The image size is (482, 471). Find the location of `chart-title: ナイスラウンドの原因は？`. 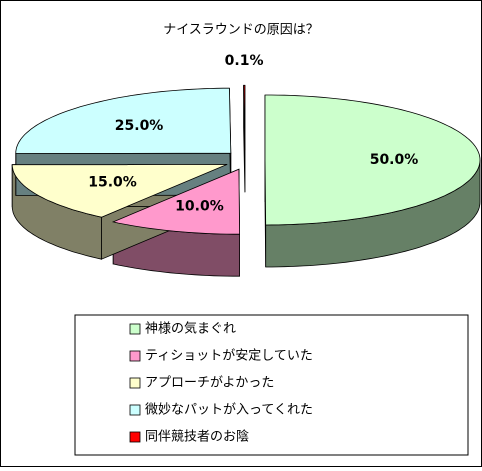

chart-title: ナイスラウンドの原因は？ is located at coordinates (241, 30).